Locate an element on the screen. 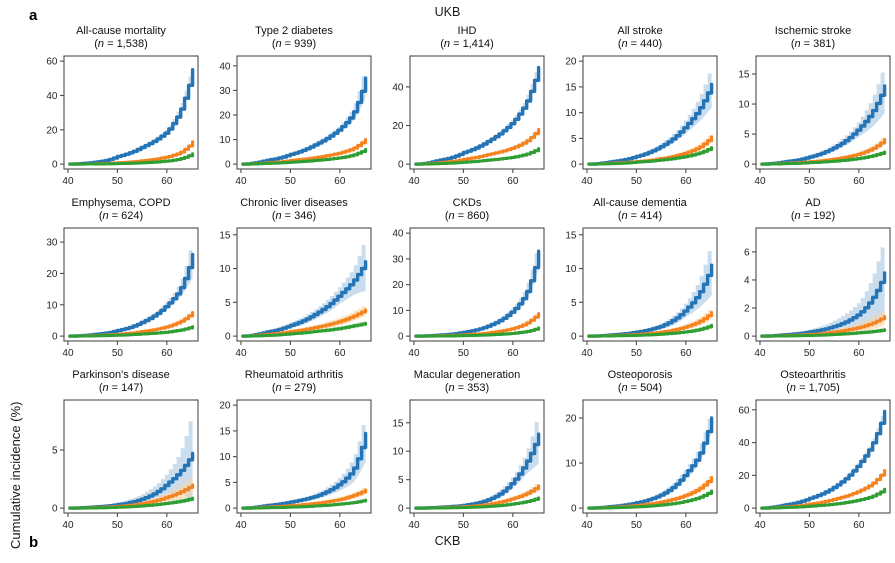 This screenshot has height=563, width=895. chart-title: Emphysema, COPD is located at coordinates (121, 203).